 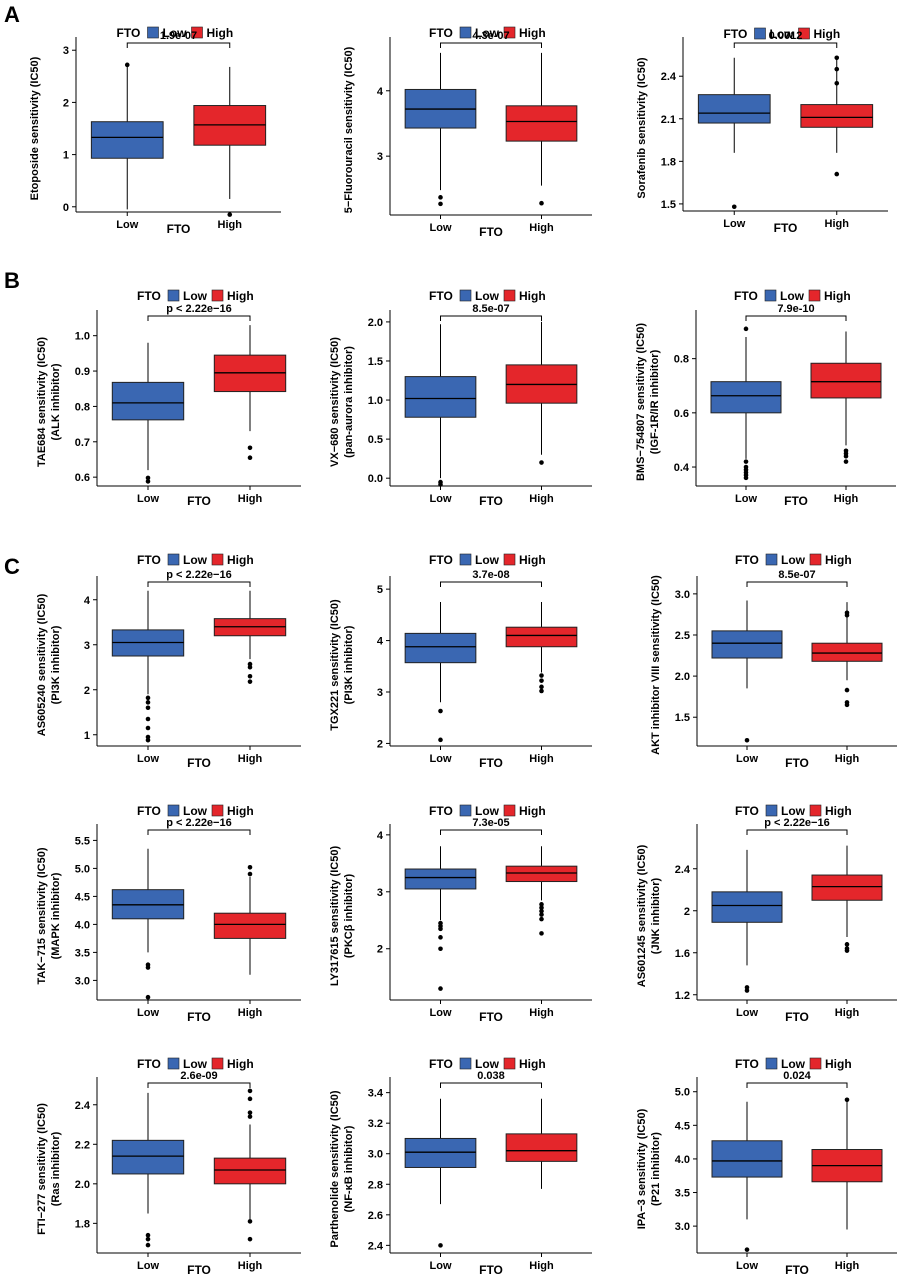 I want to click on y-axis-label: 5−Fluorouracil sensitivity (IC50), so click(x=349, y=129).